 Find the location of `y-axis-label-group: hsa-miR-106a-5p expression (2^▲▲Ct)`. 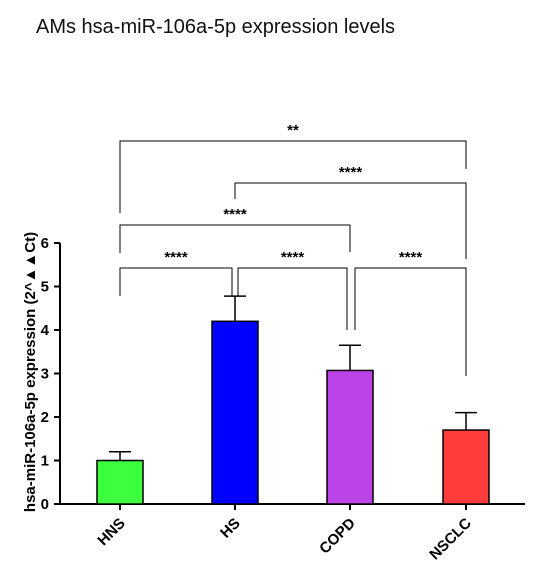

y-axis-label-group: hsa-miR-106a-5p expression (2^▲▲Ct) is located at coordinates (30, 372).